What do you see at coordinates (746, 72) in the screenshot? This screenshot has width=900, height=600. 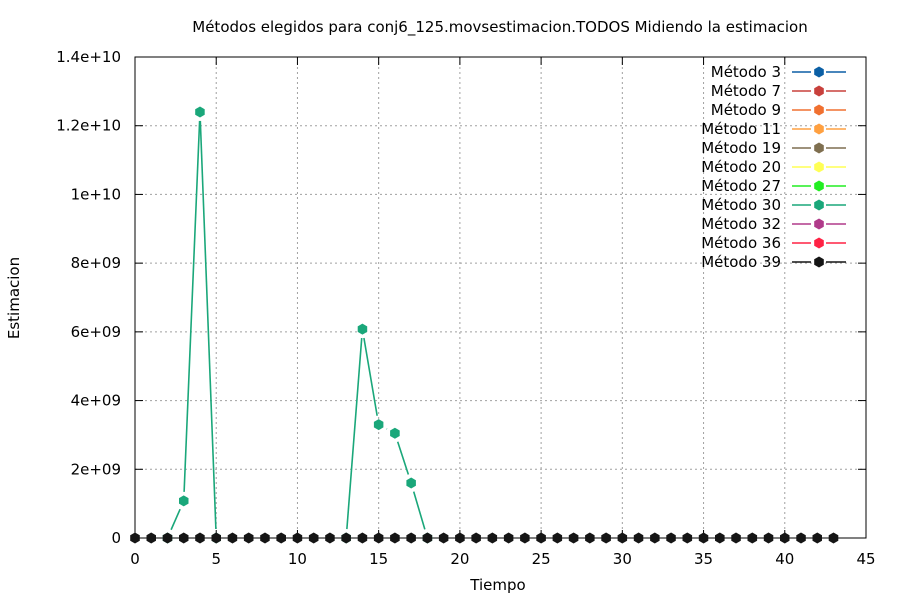 I see `legend-label: Método 3` at bounding box center [746, 72].